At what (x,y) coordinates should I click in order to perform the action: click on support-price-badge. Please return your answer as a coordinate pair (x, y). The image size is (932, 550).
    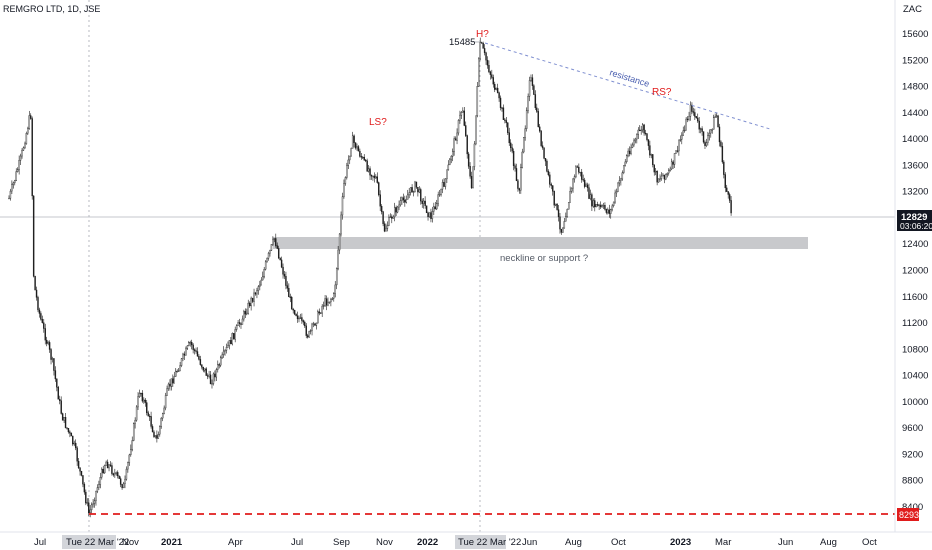
    Looking at the image, I should click on (908, 514).